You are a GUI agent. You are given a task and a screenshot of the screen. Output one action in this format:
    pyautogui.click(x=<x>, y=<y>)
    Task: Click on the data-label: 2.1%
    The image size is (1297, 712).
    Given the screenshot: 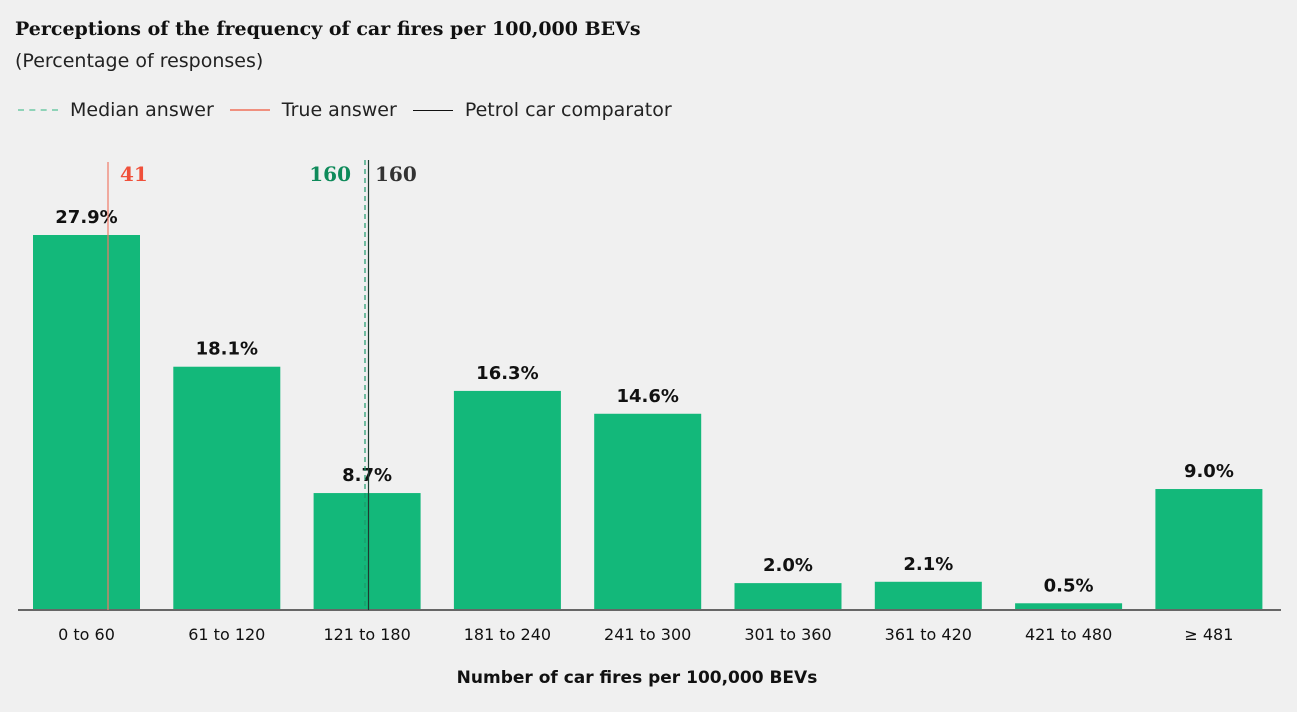 What is the action you would take?
    pyautogui.click(x=928, y=564)
    